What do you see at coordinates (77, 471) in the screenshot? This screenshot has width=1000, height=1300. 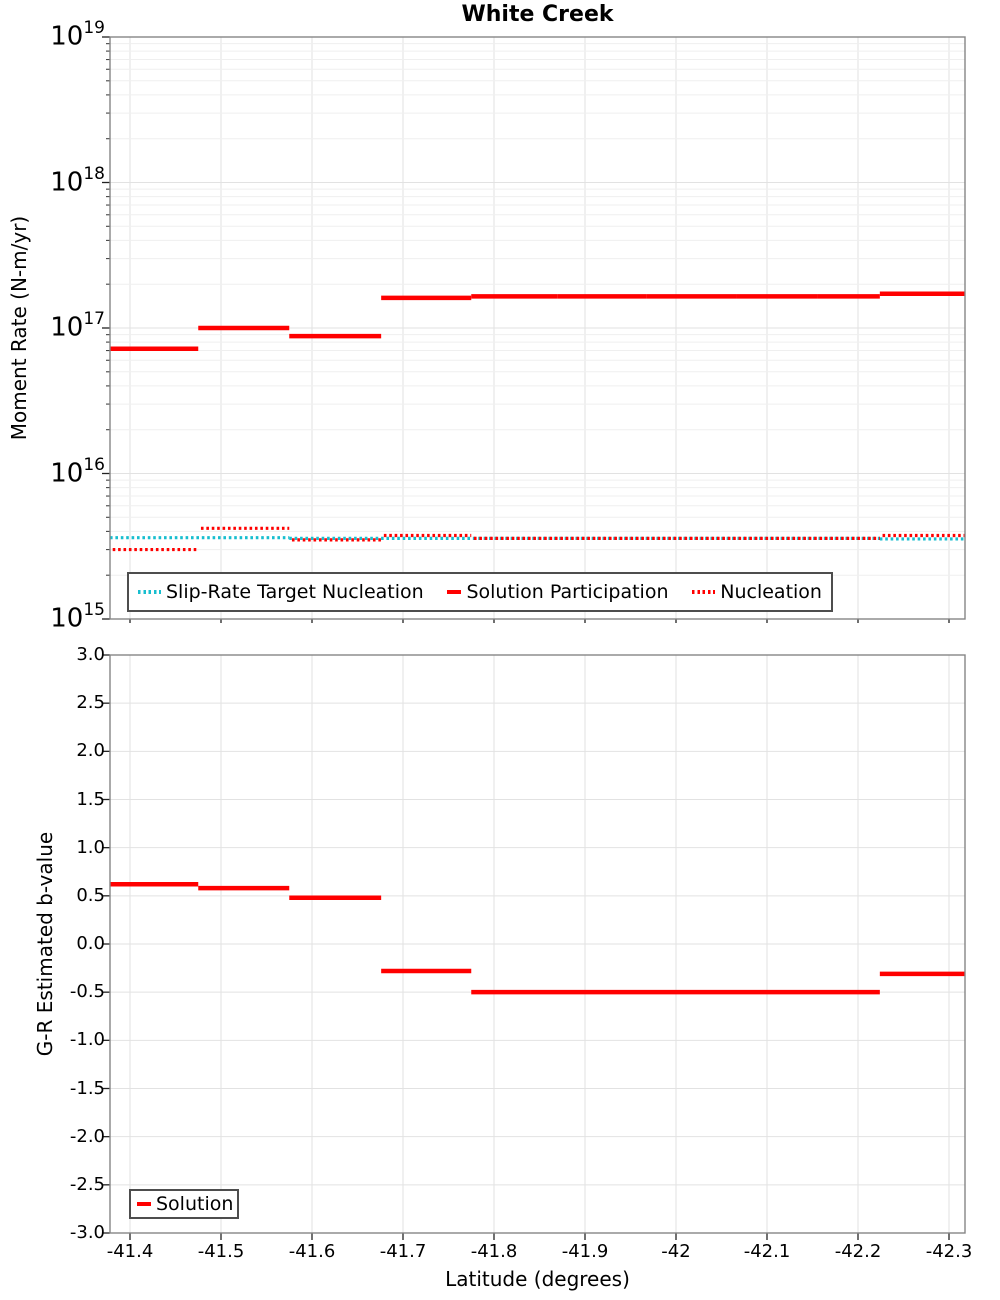 I see `y-tick-label-10e16: 1016` at bounding box center [77, 471].